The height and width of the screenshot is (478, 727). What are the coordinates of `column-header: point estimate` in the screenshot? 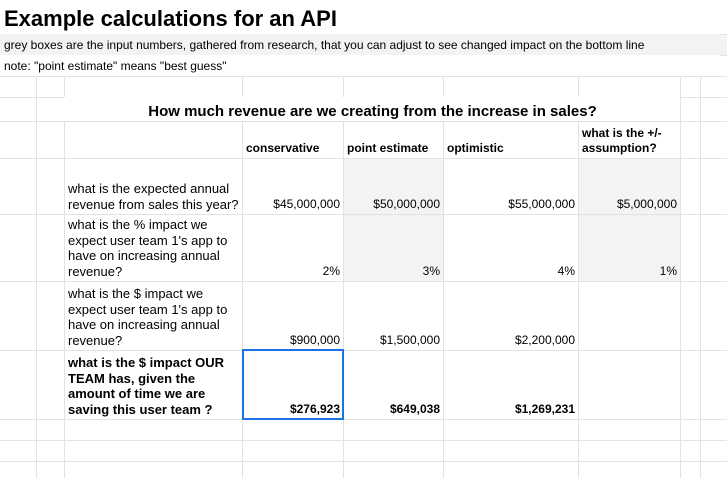 It's located at (388, 148).